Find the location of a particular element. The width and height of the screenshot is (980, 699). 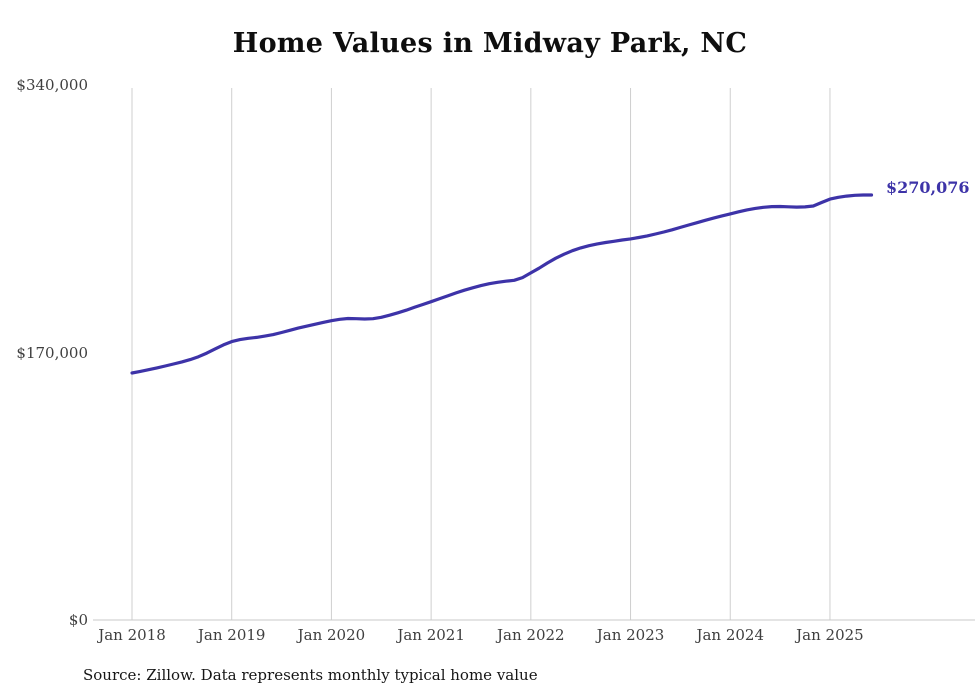

x-tick-label: Jan 2019 is located at coordinates (231, 635).